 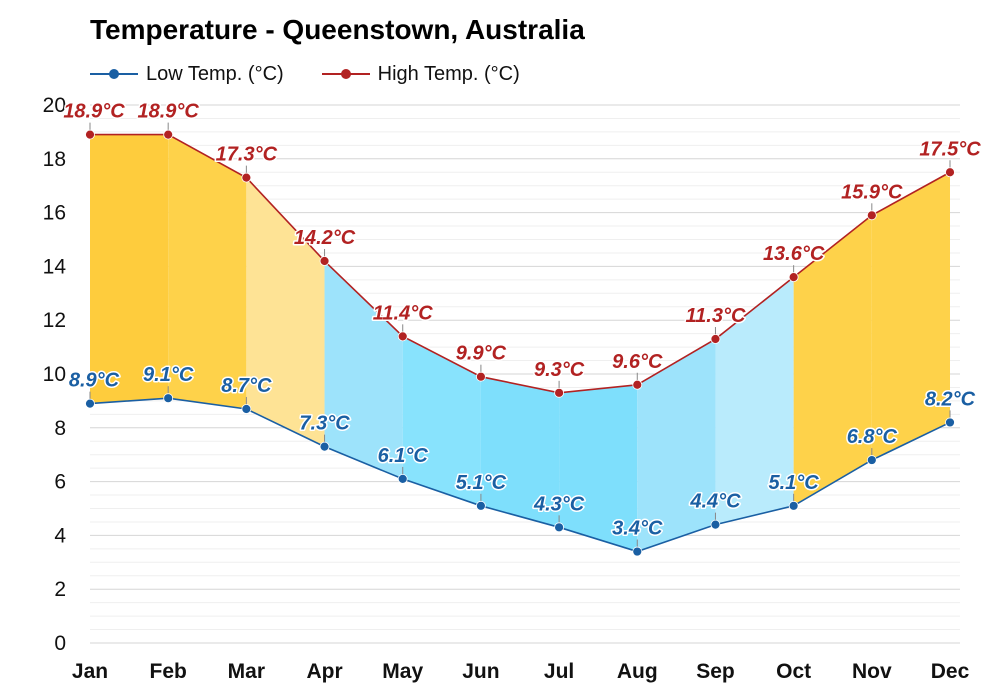 What do you see at coordinates (441, 421) in the screenshot?
I see `temperature-band-may` at bounding box center [441, 421].